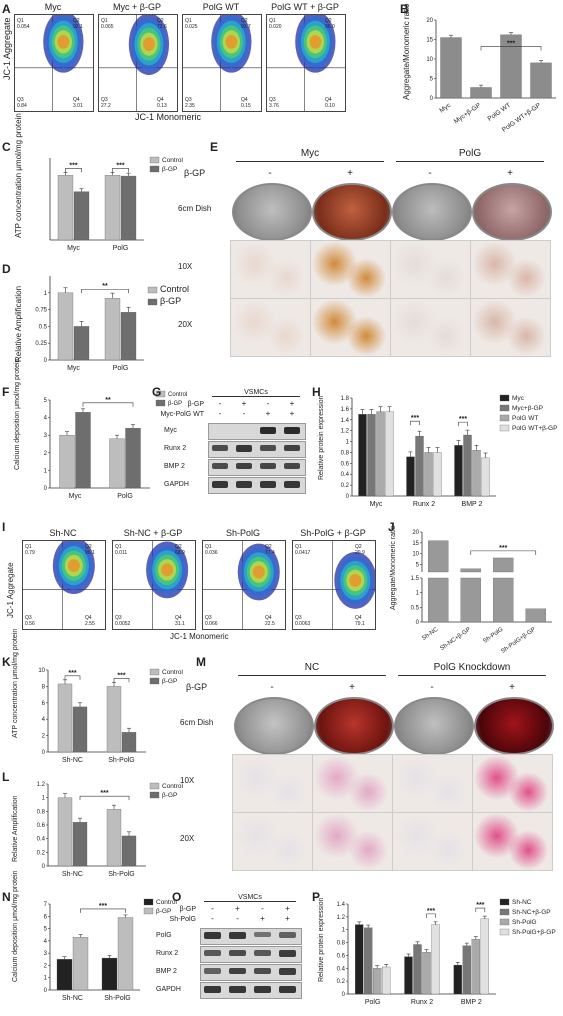 This screenshot has height=1016, width=563. I want to click on x-tick-label: PolG, so click(125, 496).